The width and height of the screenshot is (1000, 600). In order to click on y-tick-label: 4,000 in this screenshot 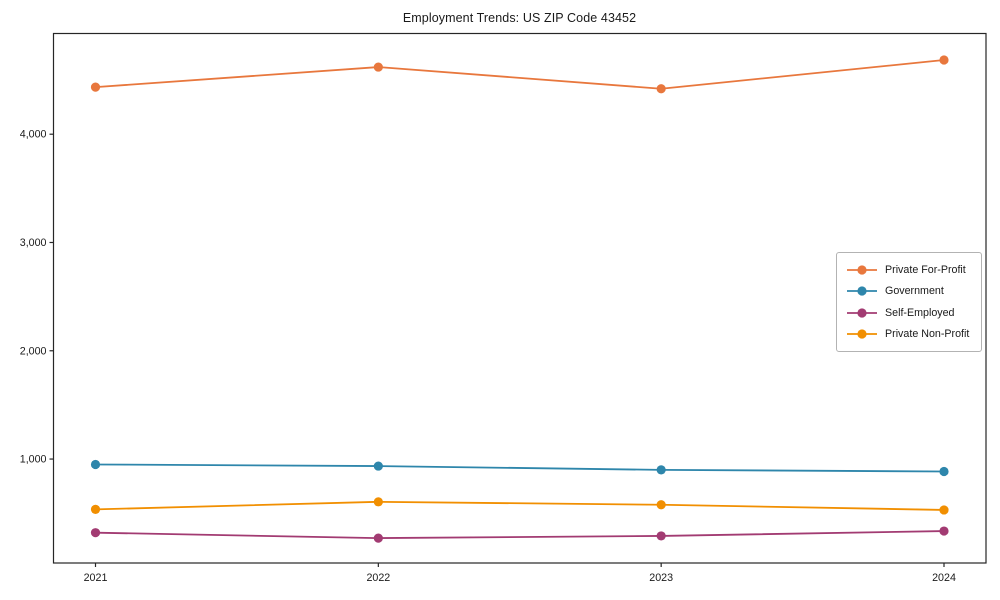, I will do `click(33, 135)`.